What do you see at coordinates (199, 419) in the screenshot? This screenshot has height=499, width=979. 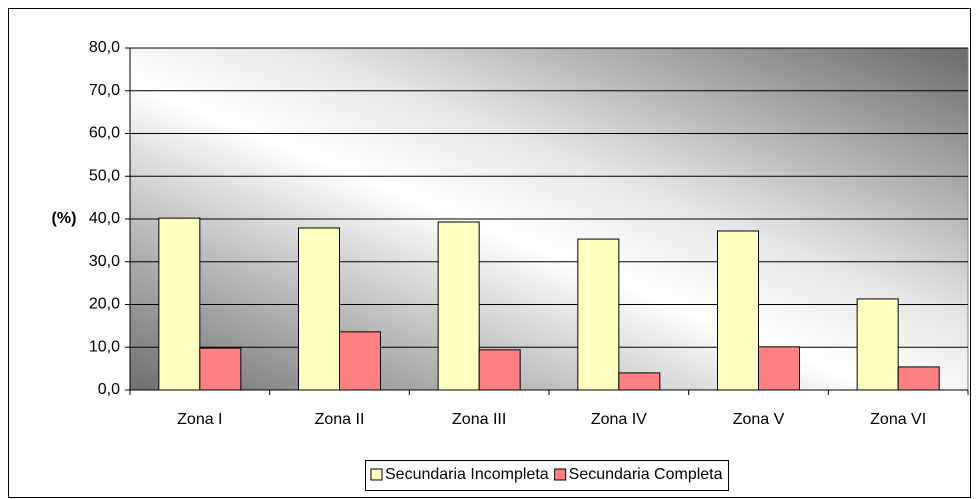 I see `x-tick-label: Zona I` at bounding box center [199, 419].